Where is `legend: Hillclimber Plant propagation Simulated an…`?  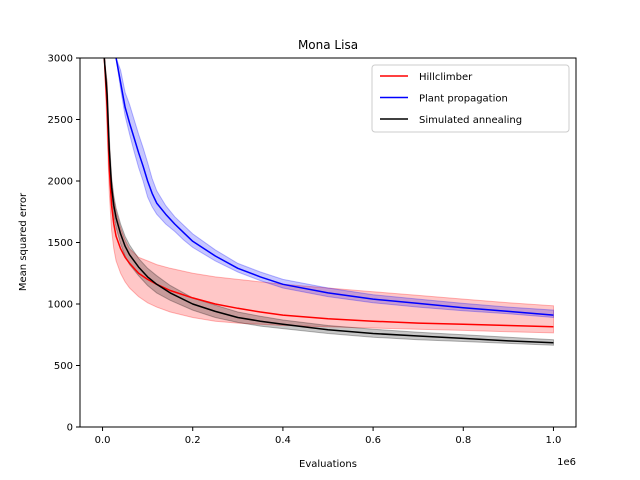
legend: Hillclimber Plant propagation Simulated an… is located at coordinates (470, 98).